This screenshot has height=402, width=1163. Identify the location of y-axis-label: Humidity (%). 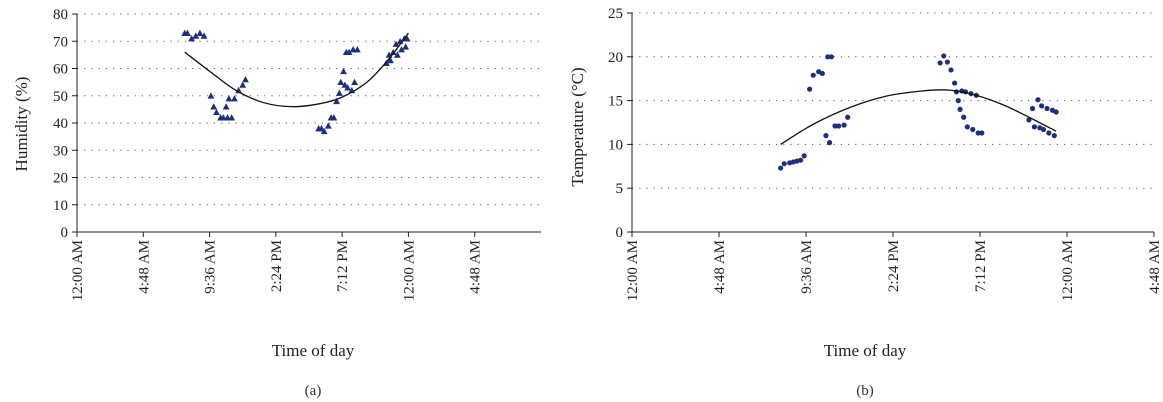
(21, 124).